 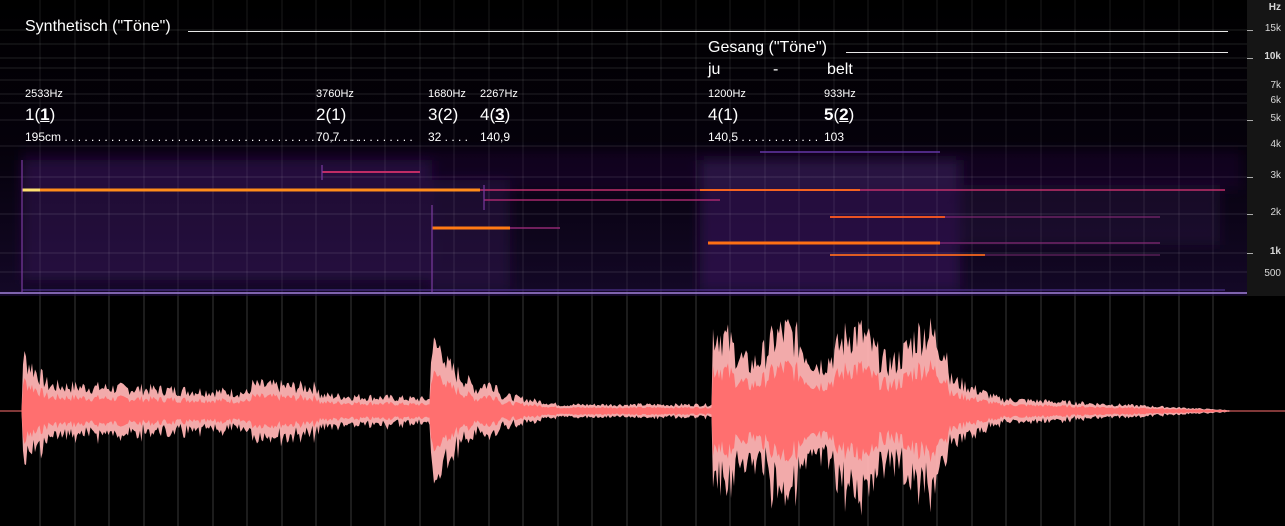 What do you see at coordinates (727, 94) in the screenshot?
I see `freq-label-5: 1200Hz` at bounding box center [727, 94].